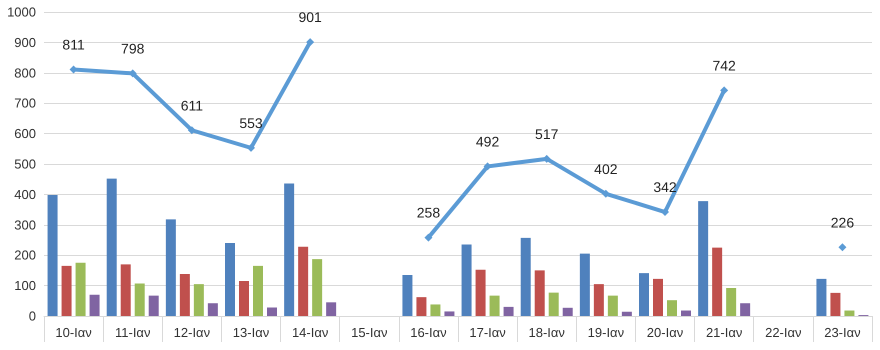 The width and height of the screenshot is (880, 350). I want to click on data-label: 611, so click(192, 105).